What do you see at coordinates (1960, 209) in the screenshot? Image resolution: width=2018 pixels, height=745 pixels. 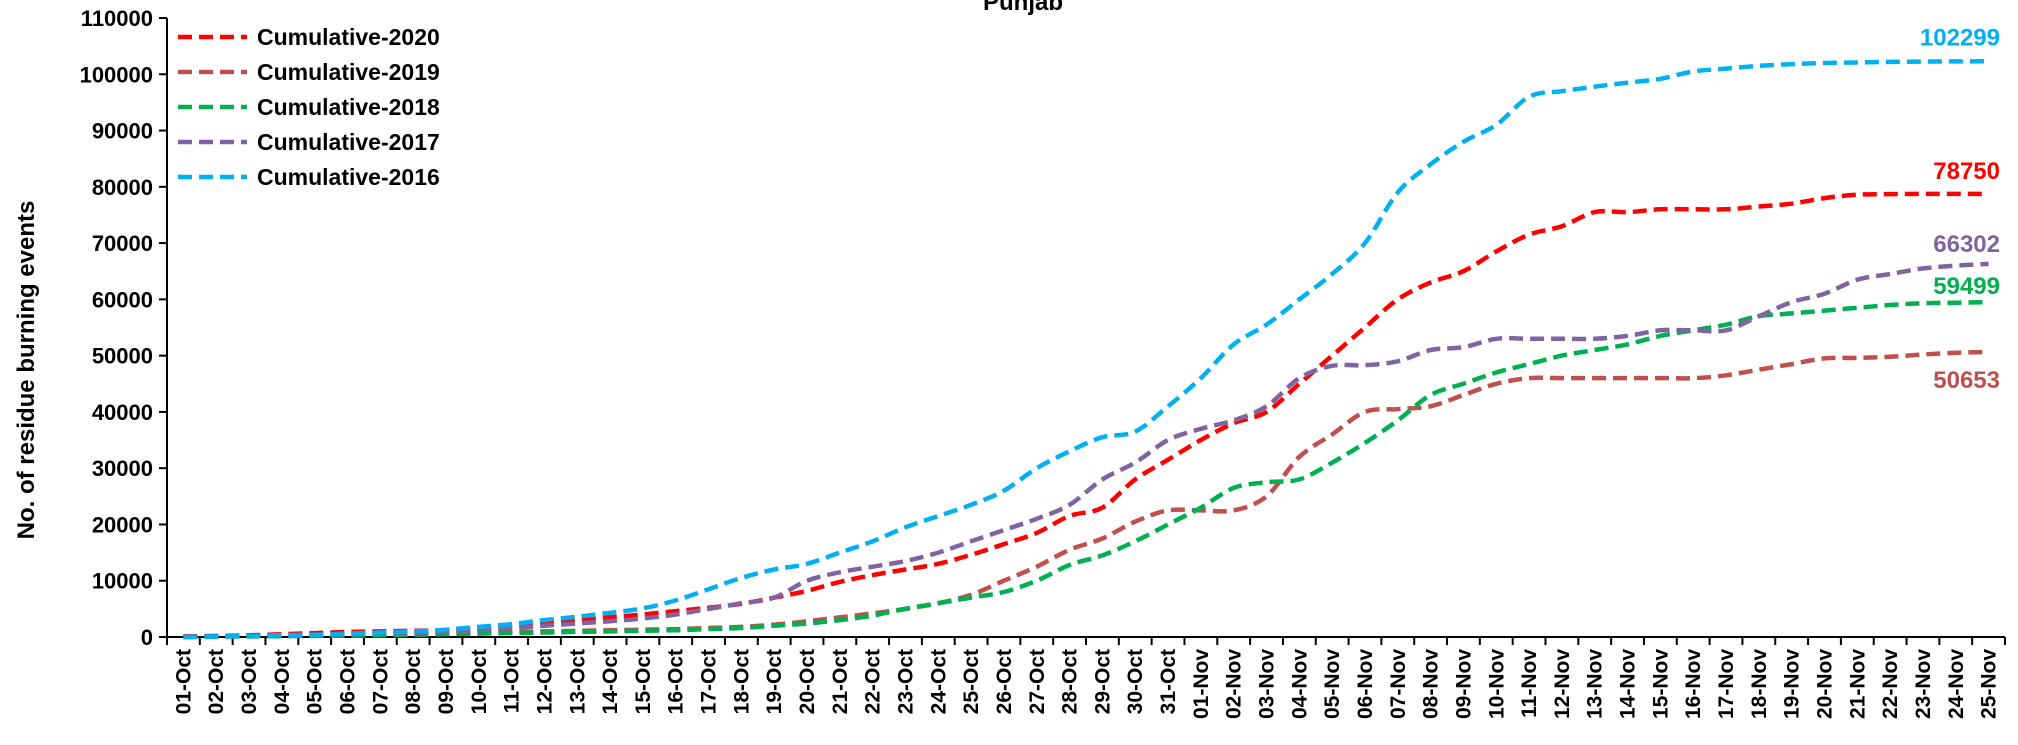 I see `end-labels: 78750 50653 59499 66302 102299` at bounding box center [1960, 209].